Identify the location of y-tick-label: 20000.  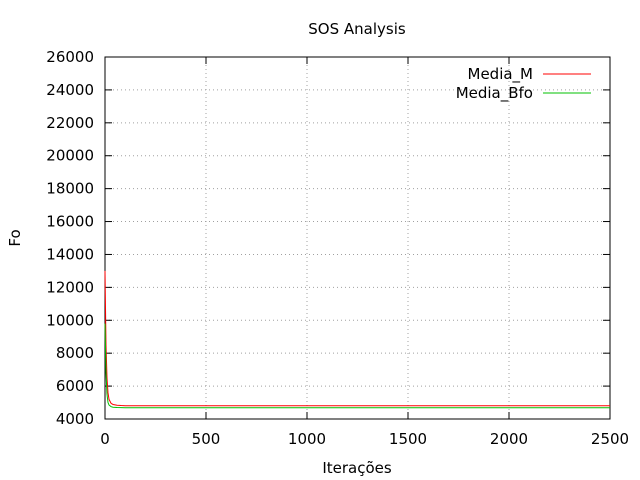
(70, 156).